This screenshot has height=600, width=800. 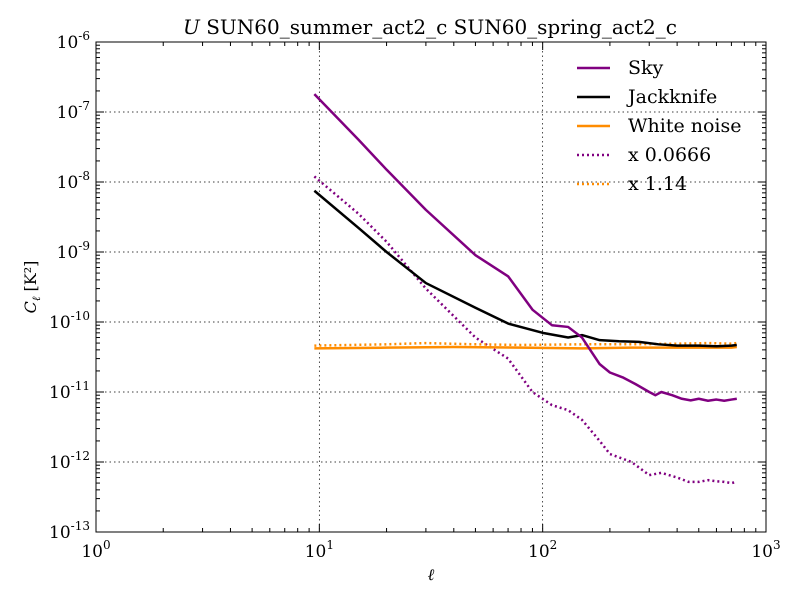 What do you see at coordinates (671, 97) in the screenshot?
I see `legend-label-jackknife: Jackknife` at bounding box center [671, 97].